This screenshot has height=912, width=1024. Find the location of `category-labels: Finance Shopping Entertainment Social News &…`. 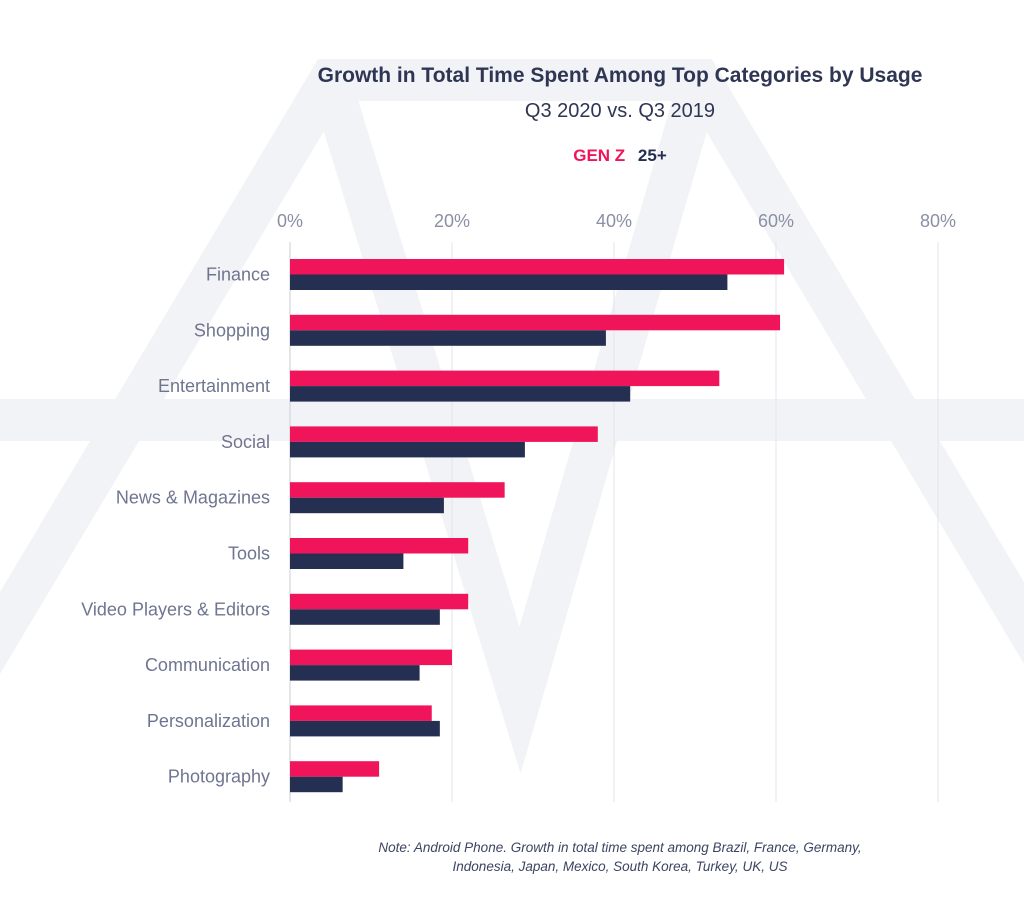

category-labels: Finance Shopping Entertainment Social News &… is located at coordinates (175, 526).